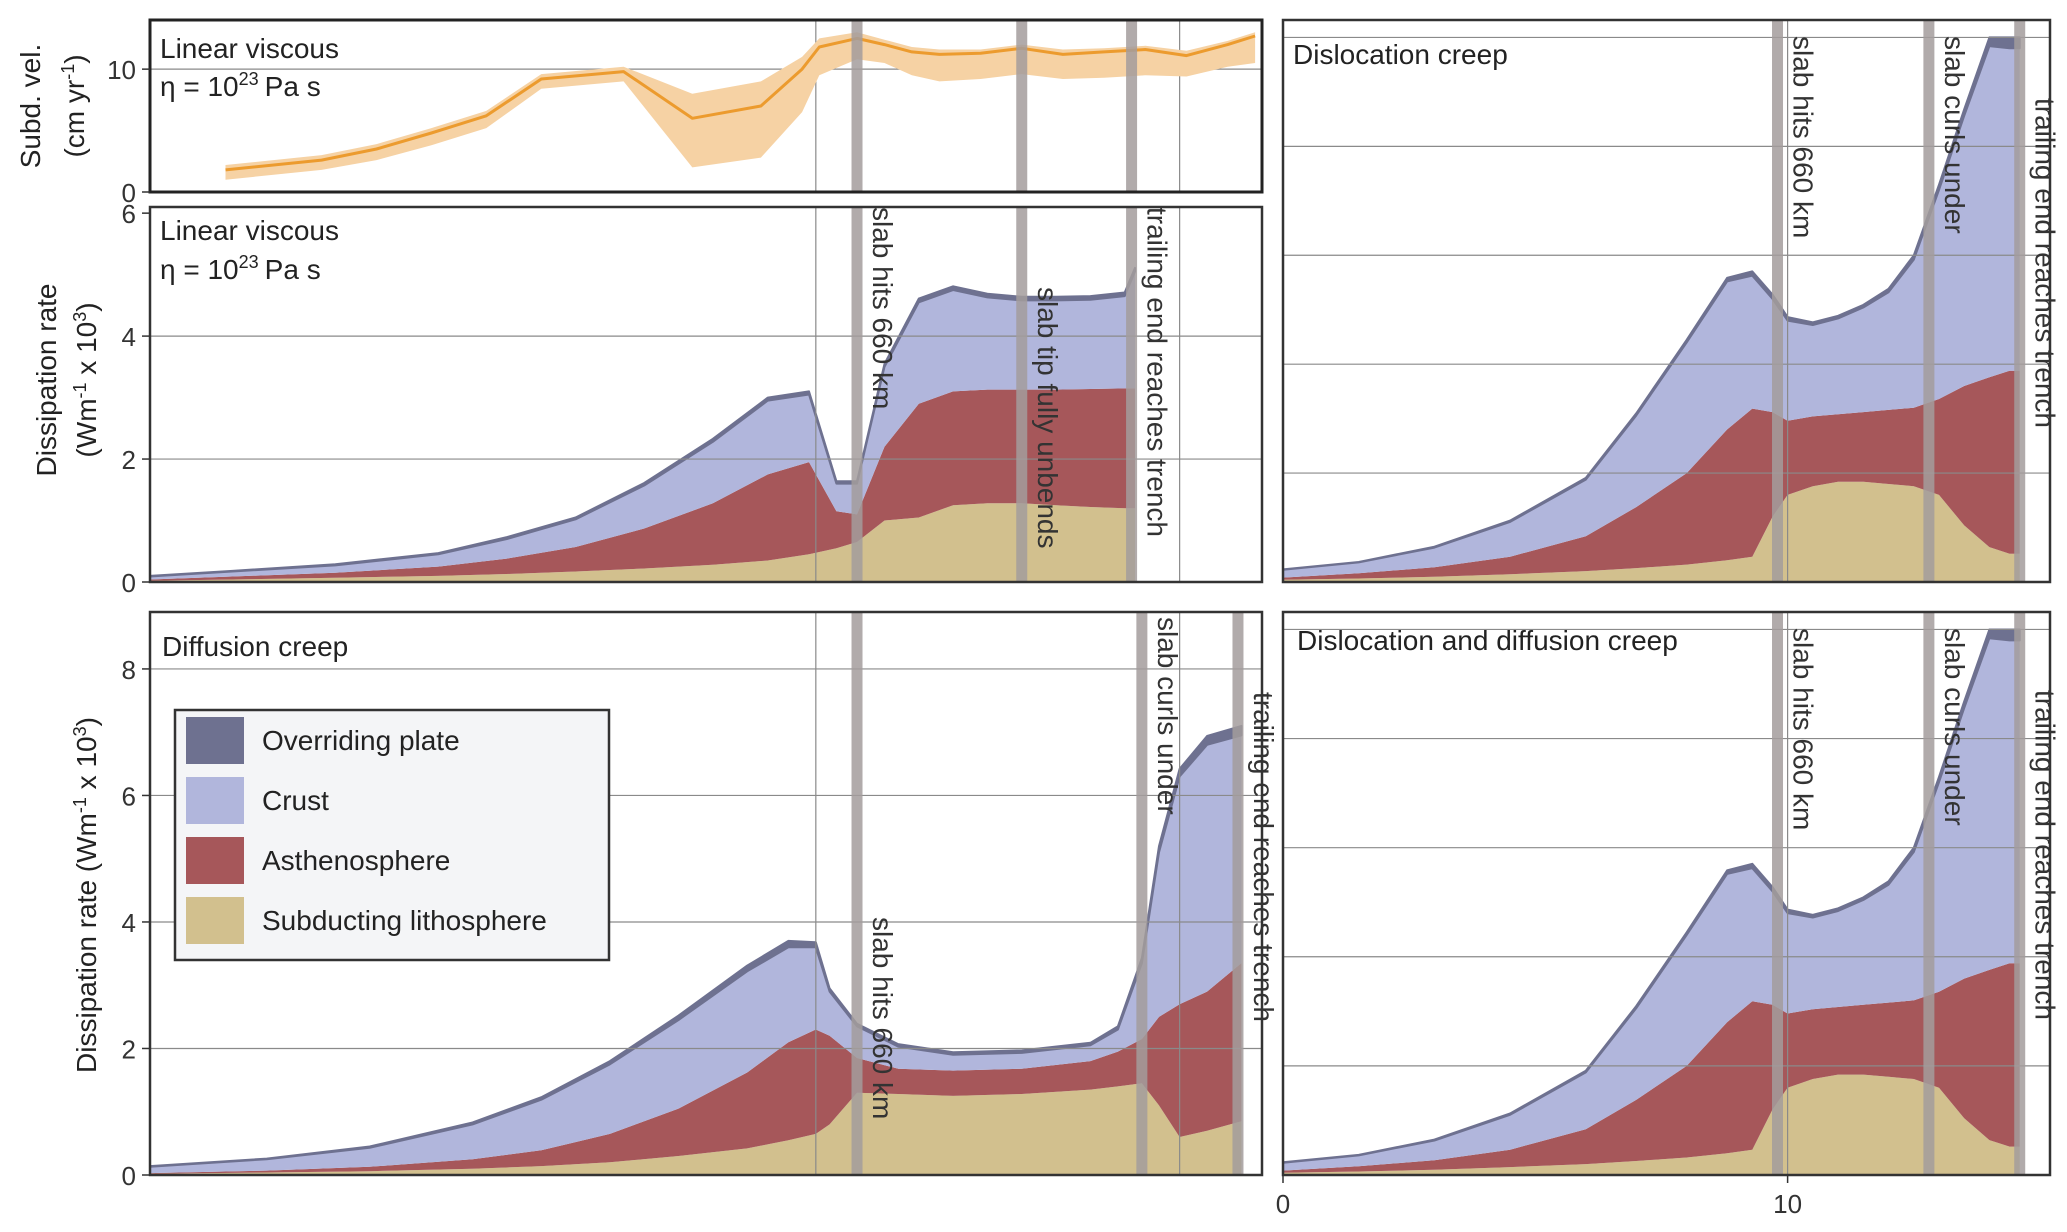  Describe the element at coordinates (129, 796) in the screenshot. I see `y-tick-label: 6` at that location.